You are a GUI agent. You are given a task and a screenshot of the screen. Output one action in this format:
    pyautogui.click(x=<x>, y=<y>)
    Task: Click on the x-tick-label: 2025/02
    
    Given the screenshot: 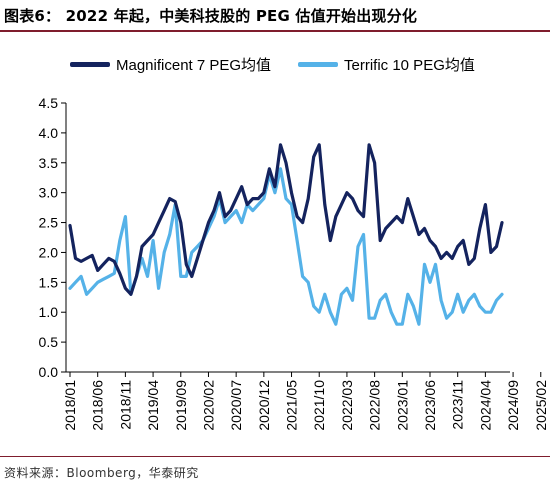 What is the action you would take?
    pyautogui.click(x=541, y=405)
    